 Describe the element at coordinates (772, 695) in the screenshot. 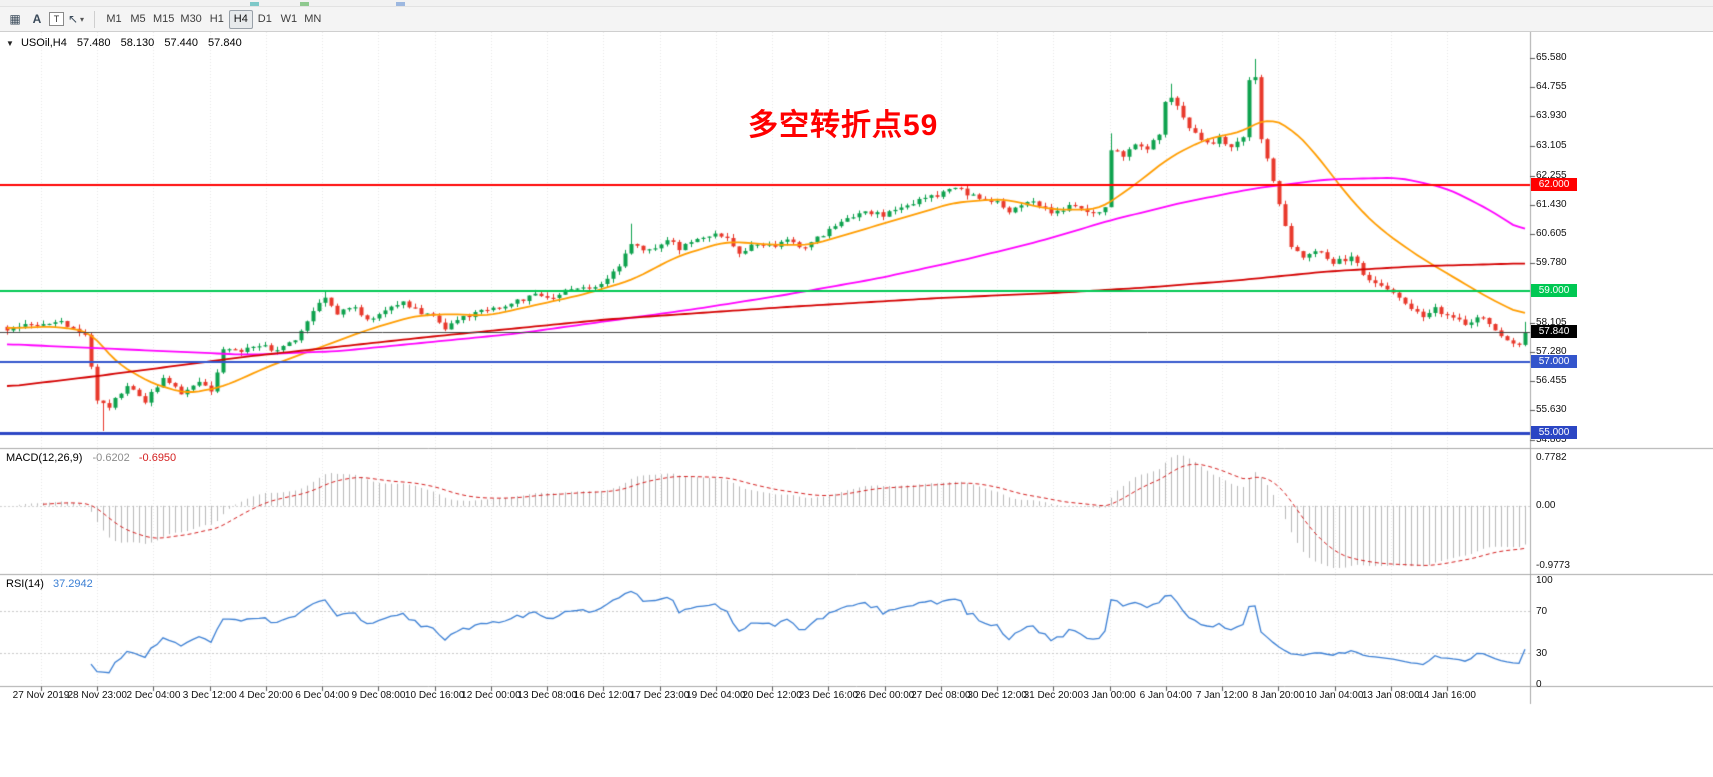

I see `time-axis-label: 20 Dec 12:00` at that location.